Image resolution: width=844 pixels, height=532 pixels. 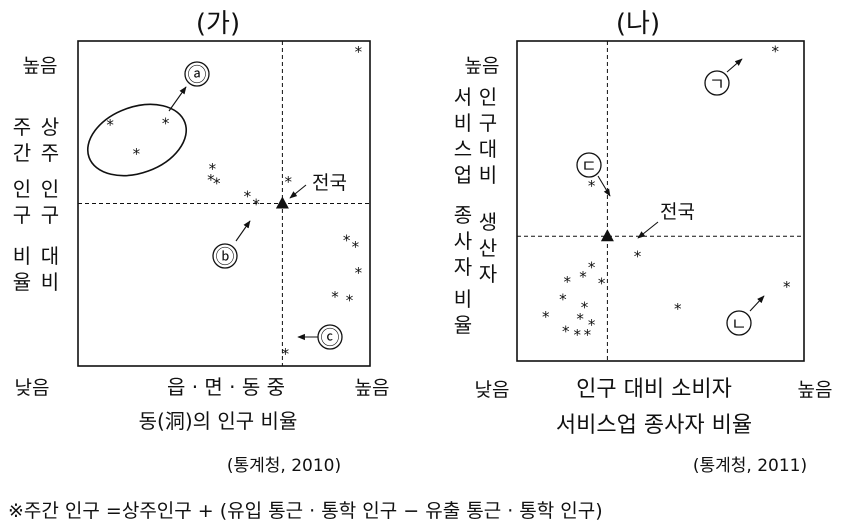 I want to click on panel-ga-y-axis-label-char: 간, so click(x=22, y=153).